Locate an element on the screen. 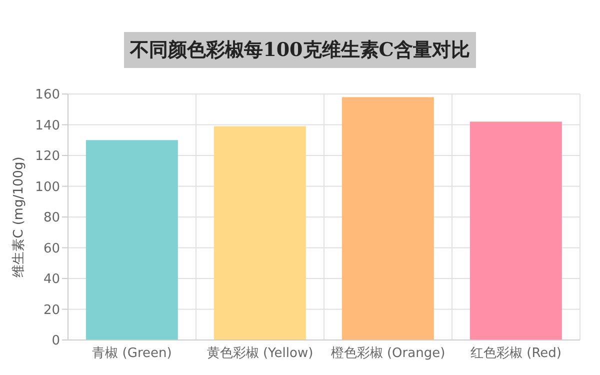 The width and height of the screenshot is (600, 375). chart-title: 不同颜色彩椒每100克维生素C含量对比 is located at coordinates (300, 50).